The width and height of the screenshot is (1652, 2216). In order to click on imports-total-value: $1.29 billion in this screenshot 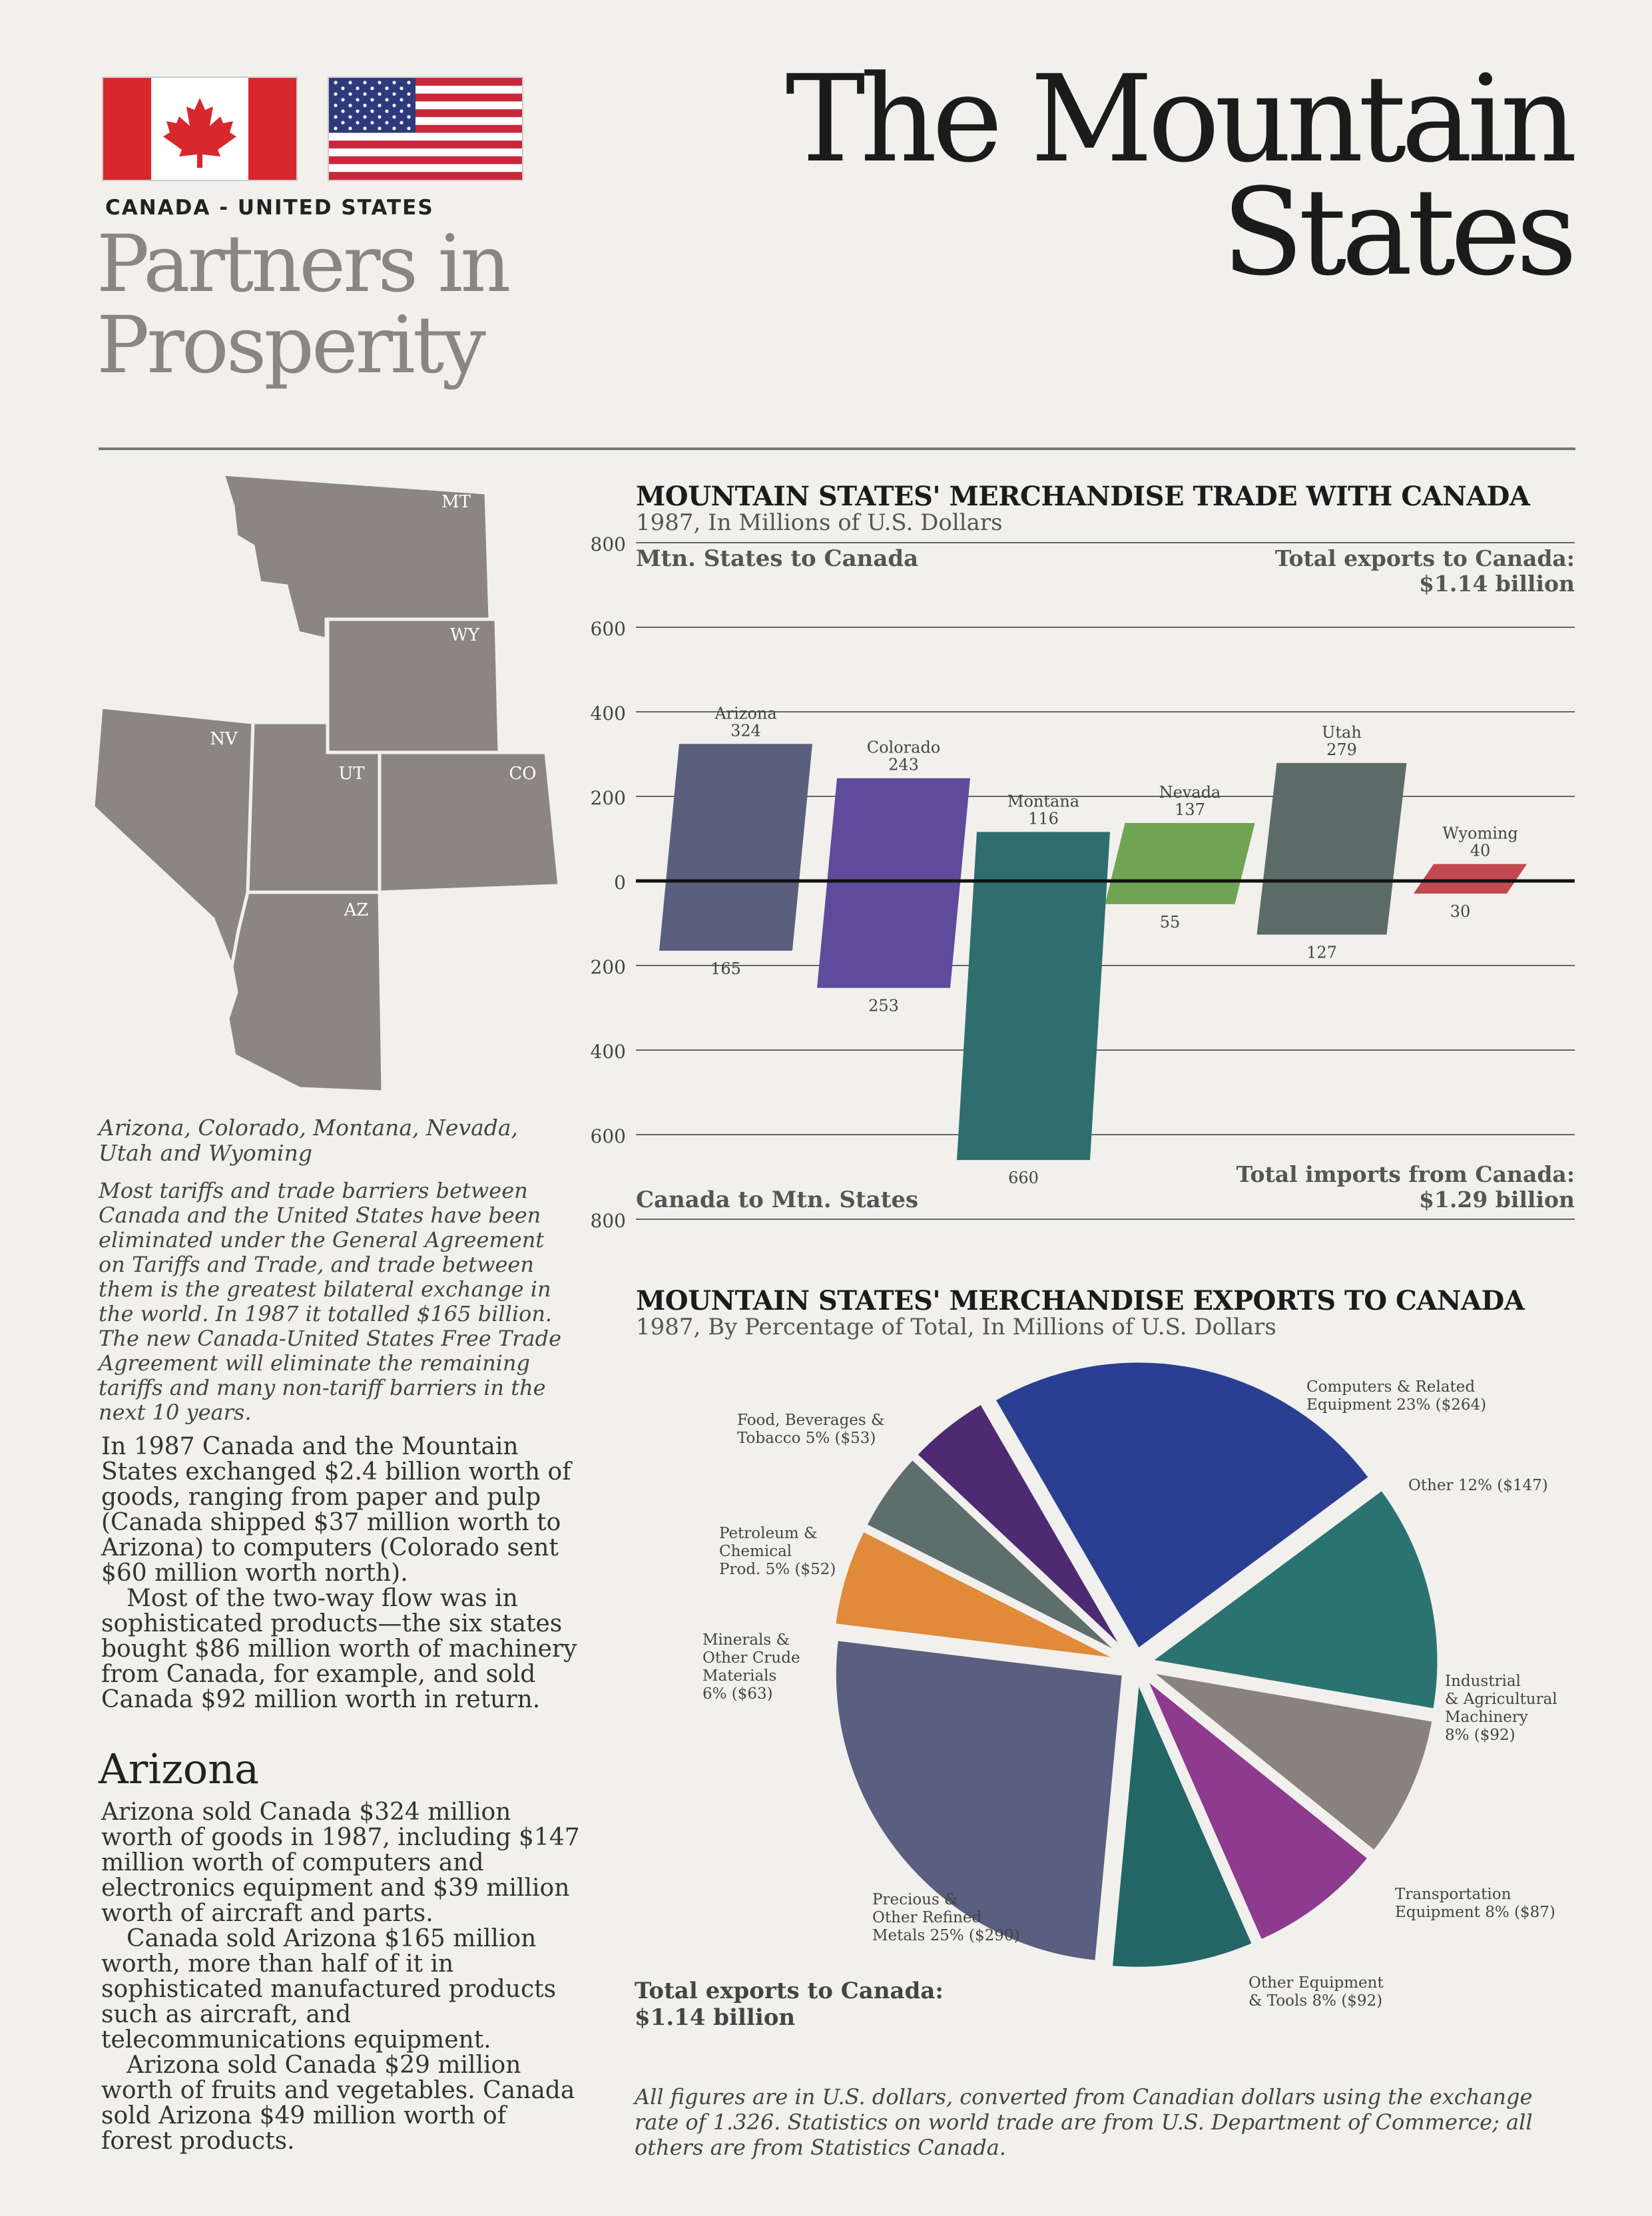, I will do `click(1497, 1200)`.